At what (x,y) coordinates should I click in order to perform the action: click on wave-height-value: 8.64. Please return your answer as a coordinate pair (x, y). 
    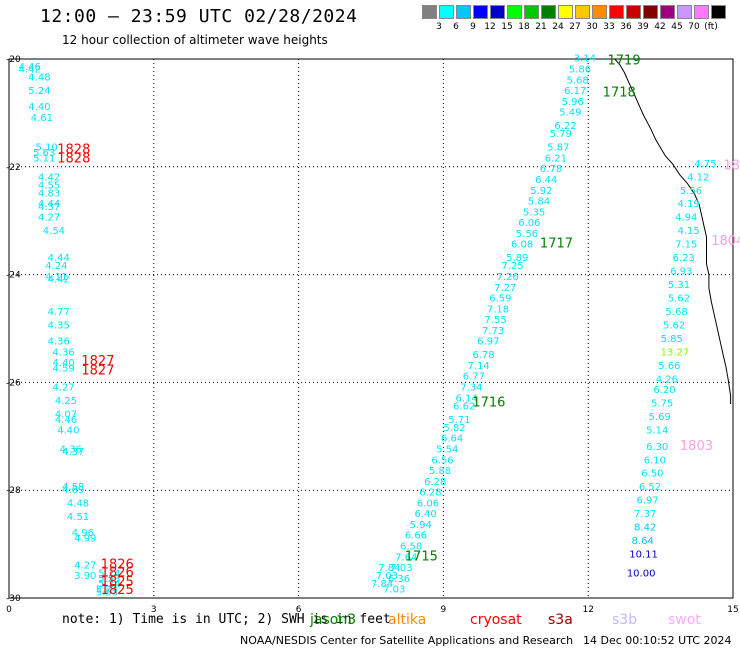
    Looking at the image, I should click on (643, 541).